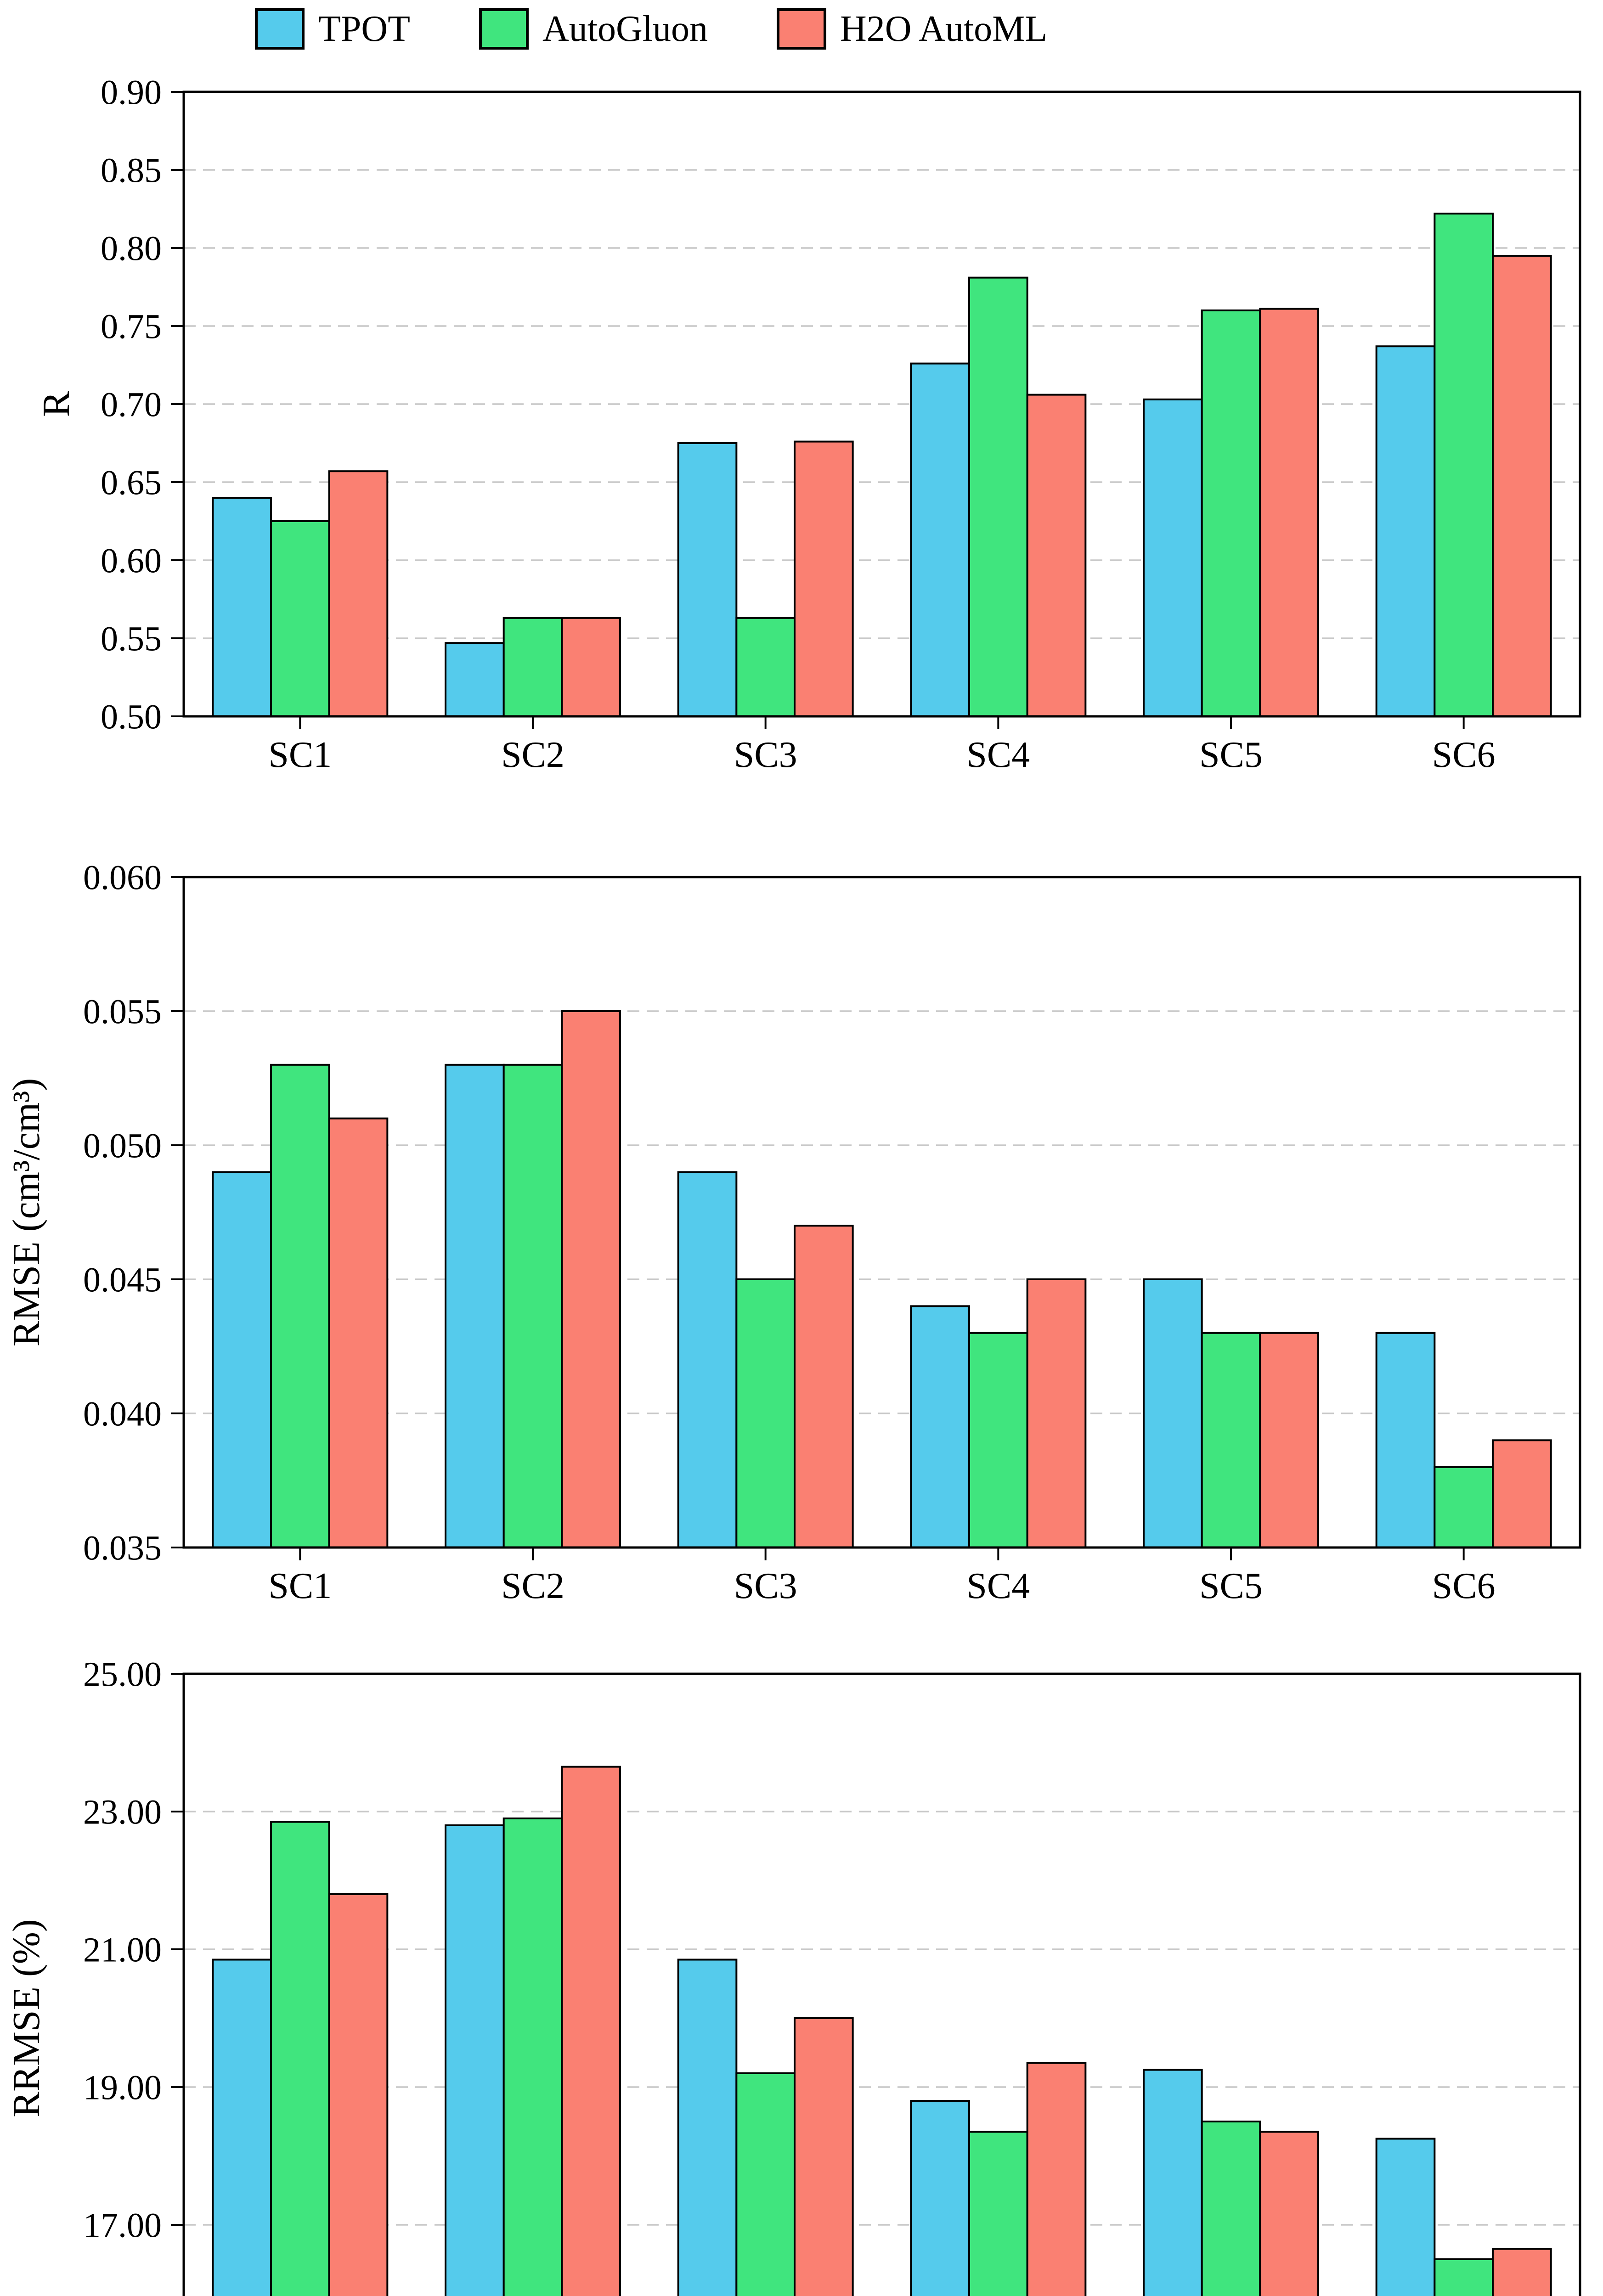  What do you see at coordinates (122, 1012) in the screenshot?
I see `y-tick-label: 0.055` at bounding box center [122, 1012].